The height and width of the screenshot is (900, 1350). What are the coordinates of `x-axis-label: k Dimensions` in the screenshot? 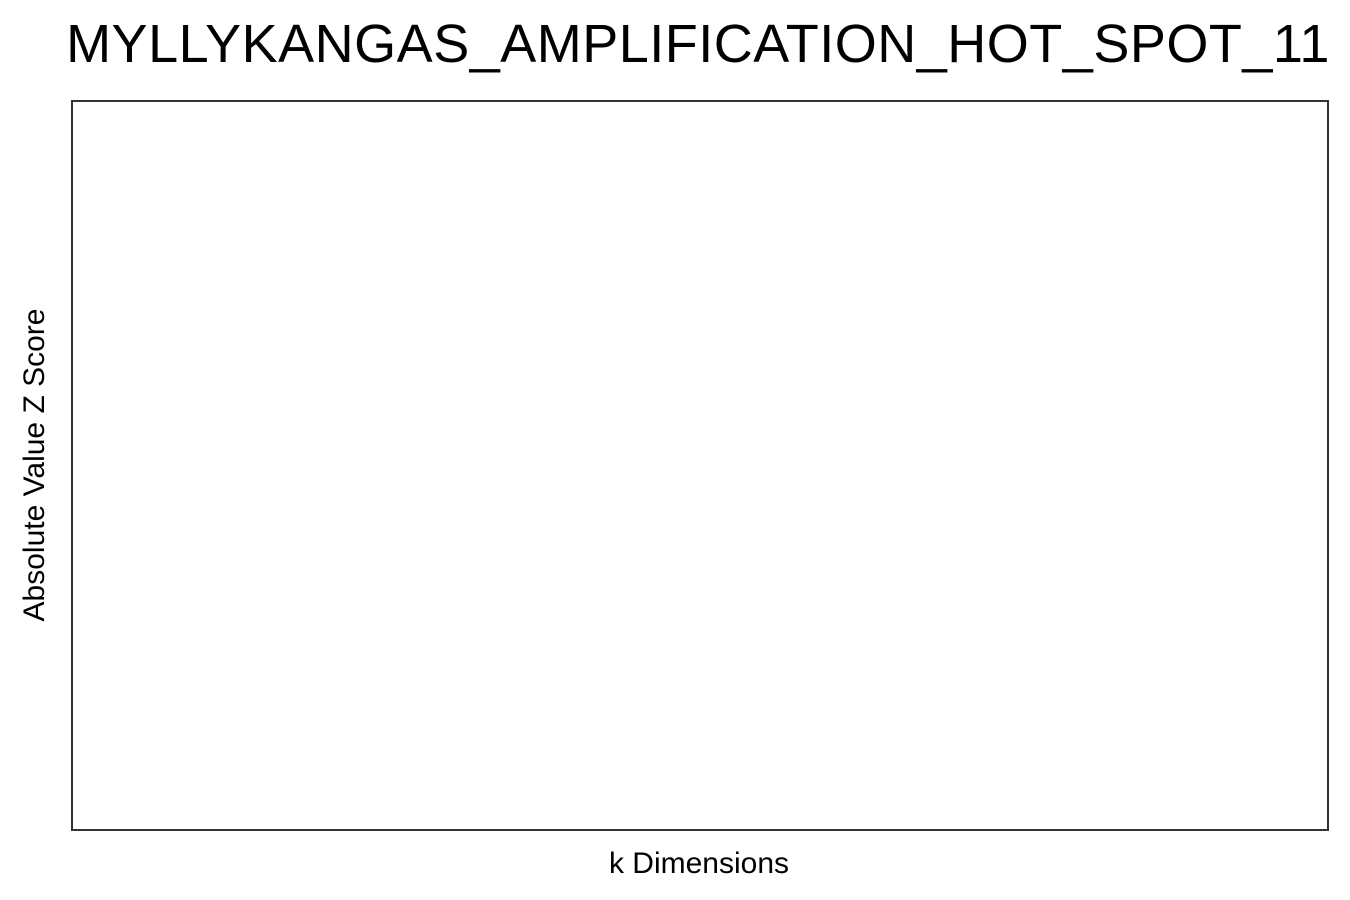 It's located at (699, 863).